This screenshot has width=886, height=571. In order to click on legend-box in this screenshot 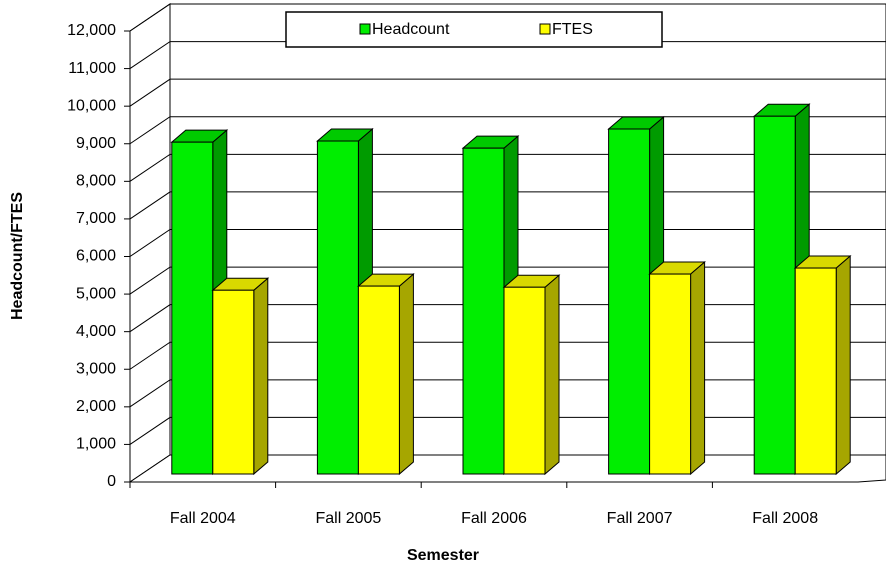, I will do `click(474, 29)`.